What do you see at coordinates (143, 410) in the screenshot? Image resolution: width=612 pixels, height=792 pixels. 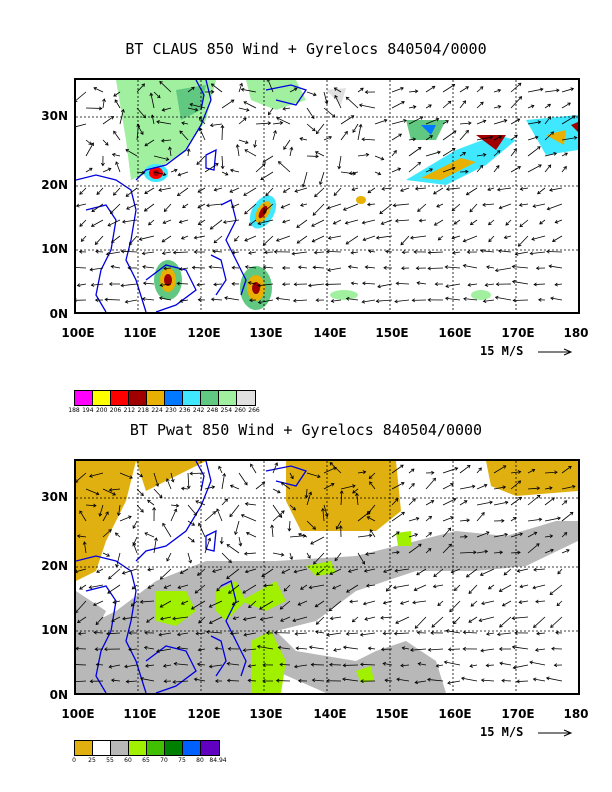 I see `legend-tick-label: 218` at bounding box center [143, 410].